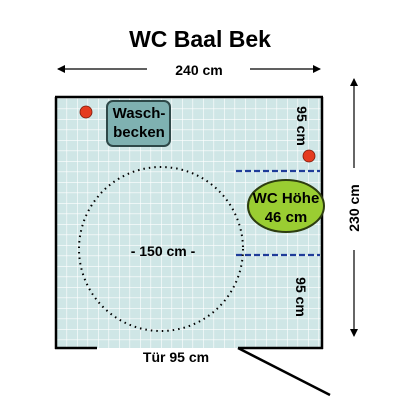 This screenshot has width=400, height=411. What do you see at coordinates (286, 217) in the screenshot?
I see `toilet-label-line2: 46 cm` at bounding box center [286, 217].